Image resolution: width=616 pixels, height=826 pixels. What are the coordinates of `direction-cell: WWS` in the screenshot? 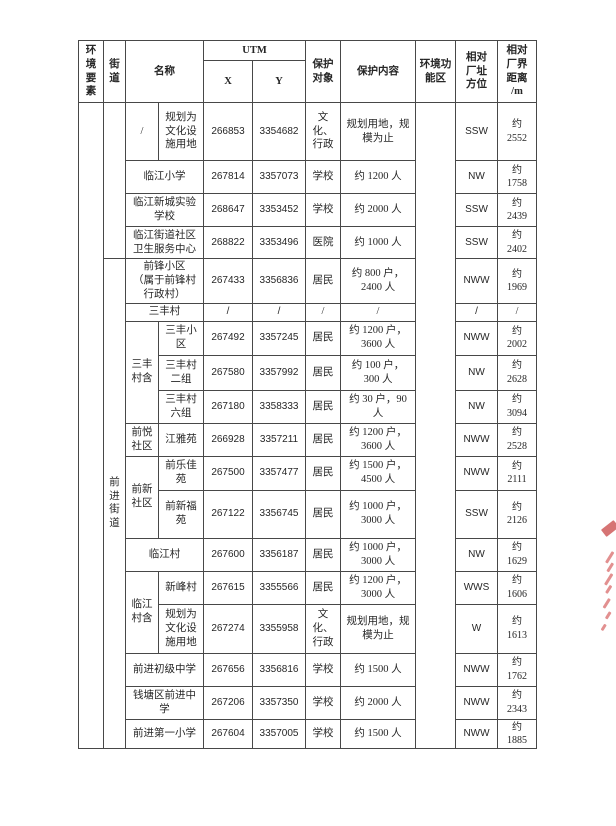 It's located at (476, 587).